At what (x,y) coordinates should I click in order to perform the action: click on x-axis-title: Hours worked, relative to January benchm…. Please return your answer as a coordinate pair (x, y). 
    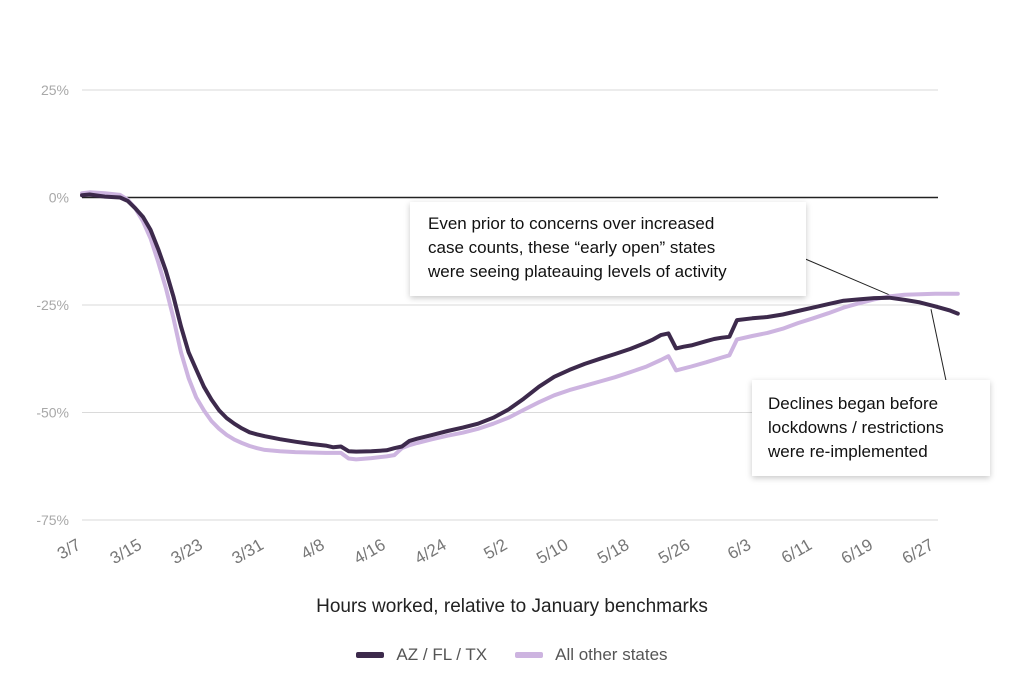
    Looking at the image, I should click on (512, 606).